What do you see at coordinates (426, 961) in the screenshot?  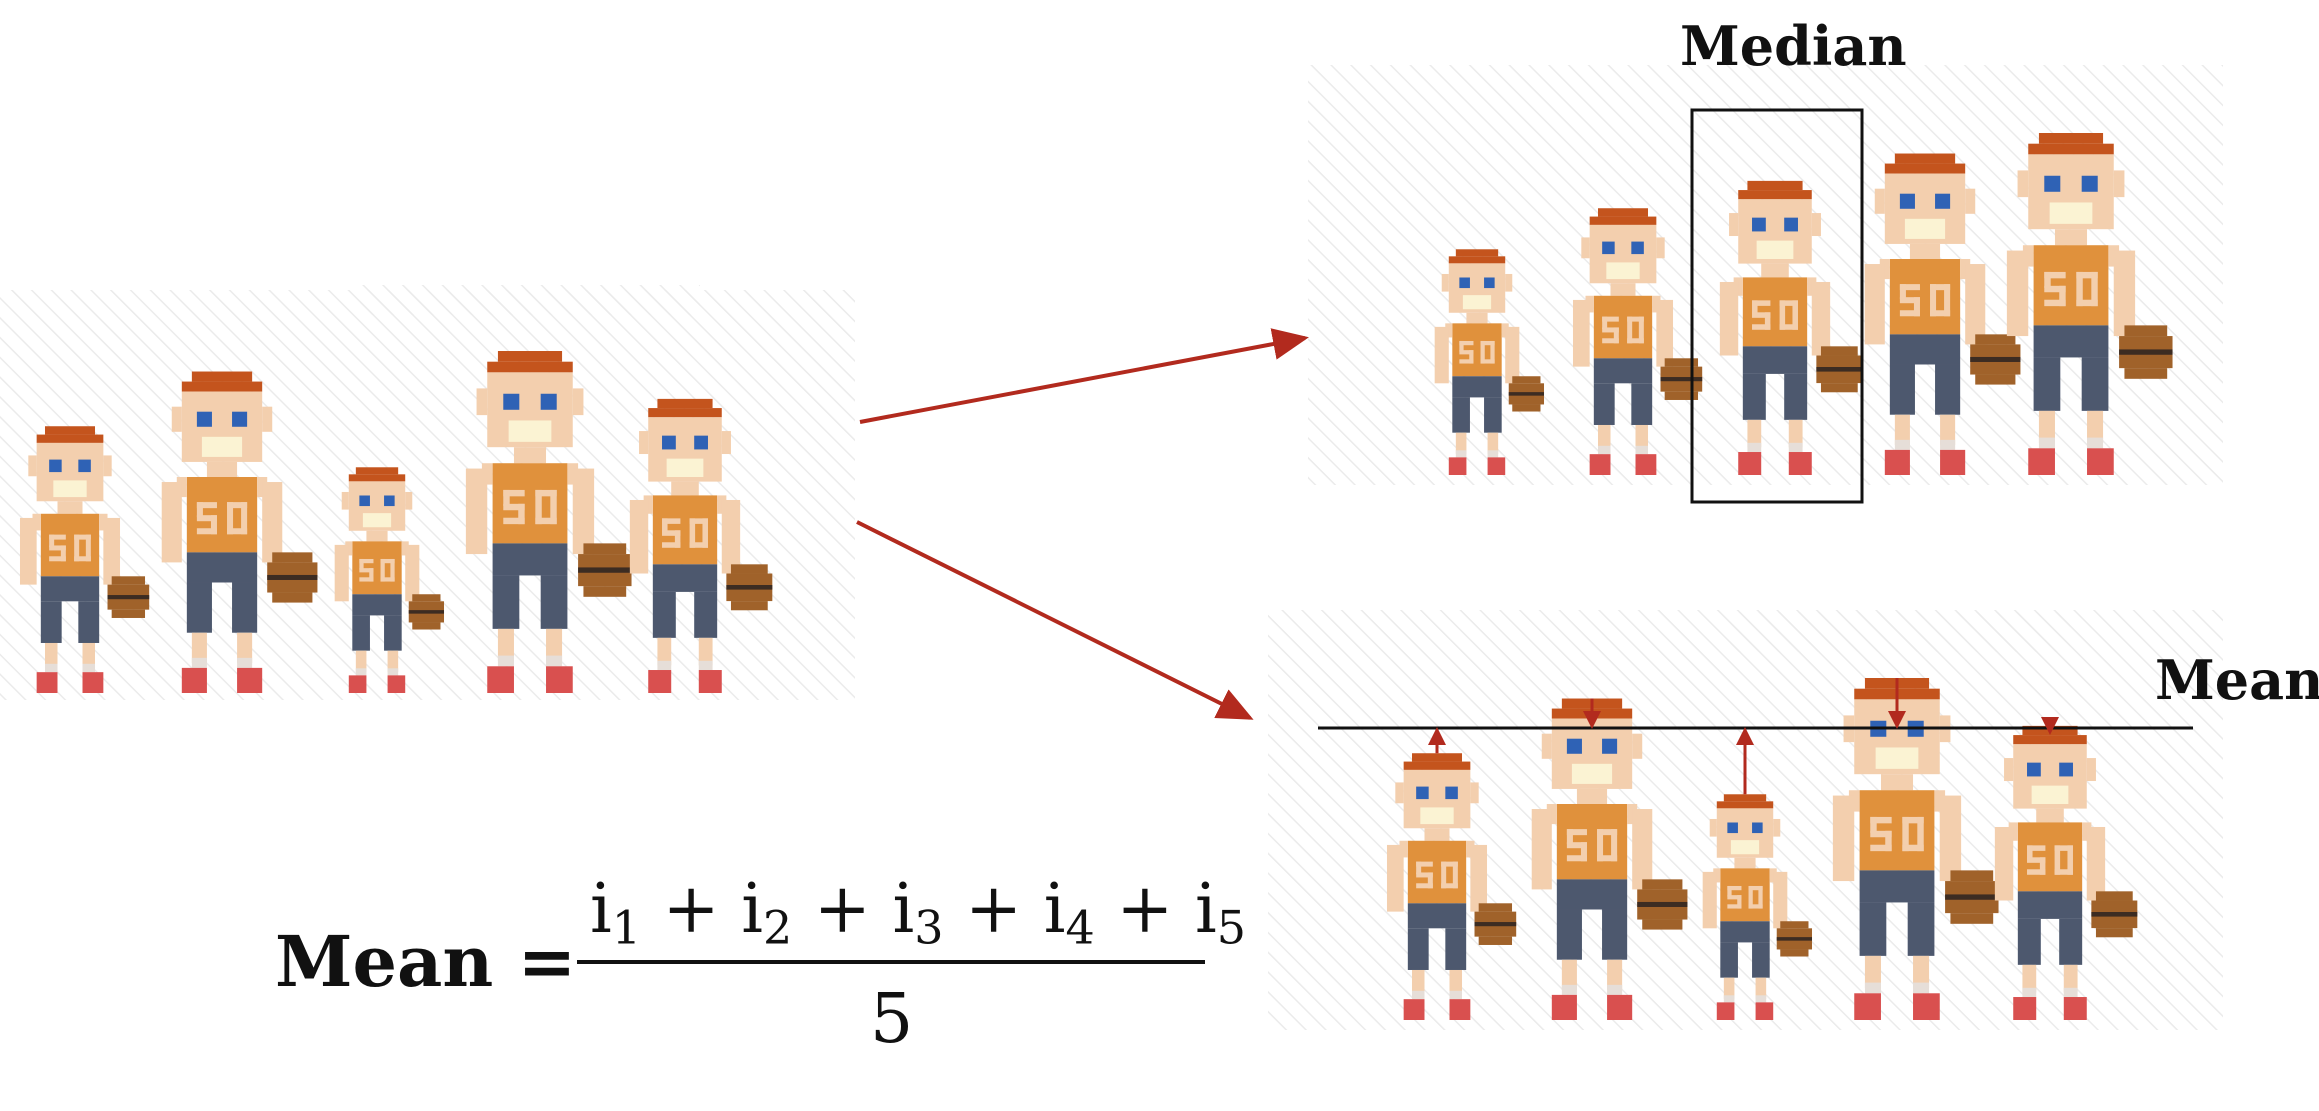 I see `formula-lhs: Mean =` at bounding box center [426, 961].